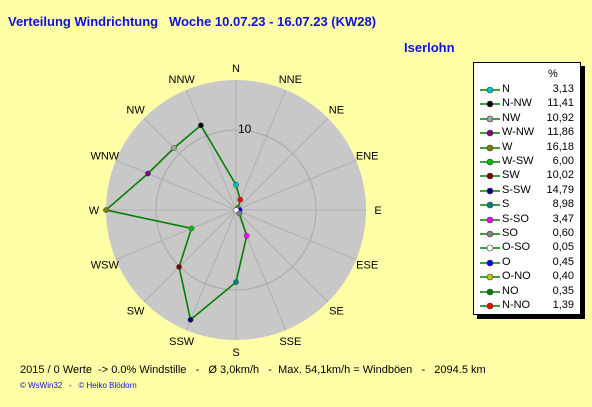 This screenshot has width=592, height=407. I want to click on spoke-nw, so click(190, 164).